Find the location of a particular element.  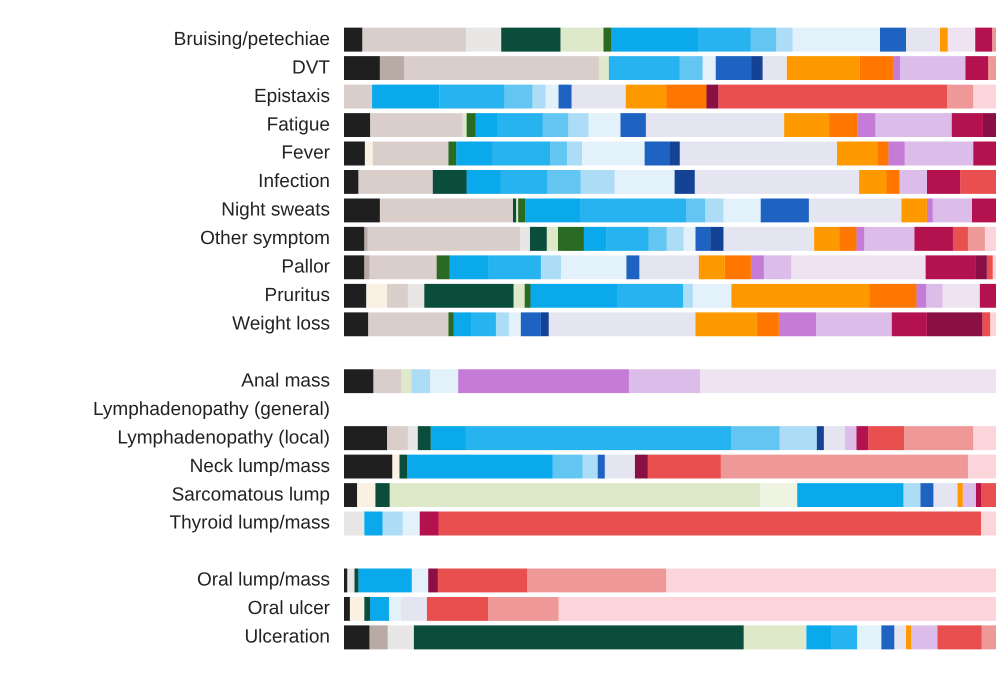

y-tick-label: DVT is located at coordinates (311, 67).